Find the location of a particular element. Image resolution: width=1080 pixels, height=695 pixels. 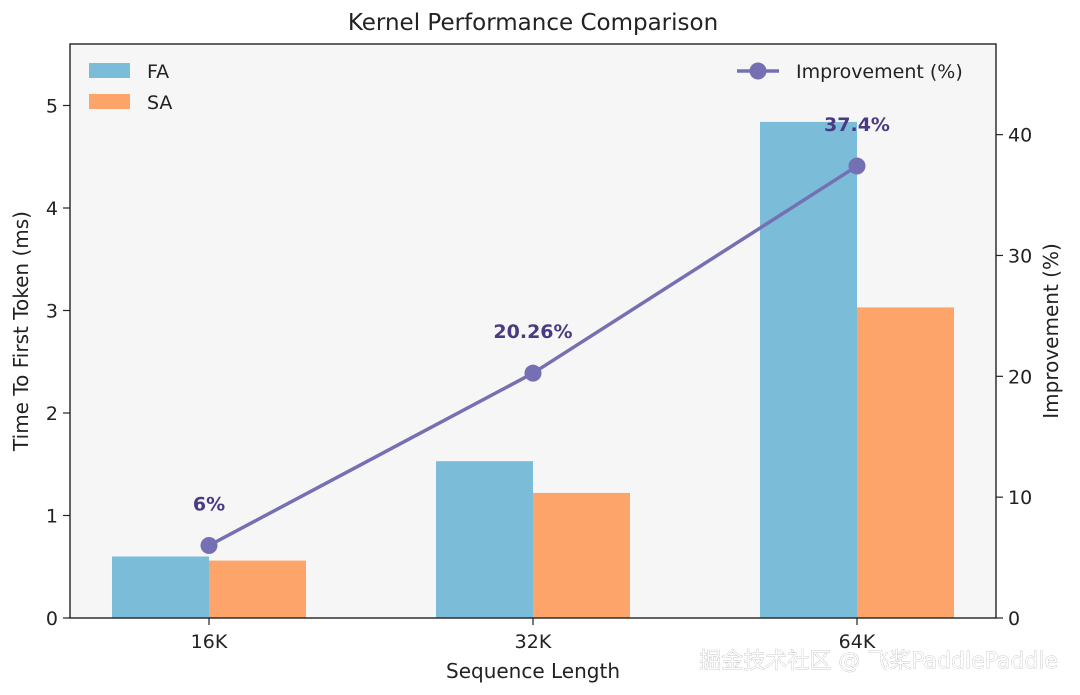

bar-fa-64k is located at coordinates (808, 370).